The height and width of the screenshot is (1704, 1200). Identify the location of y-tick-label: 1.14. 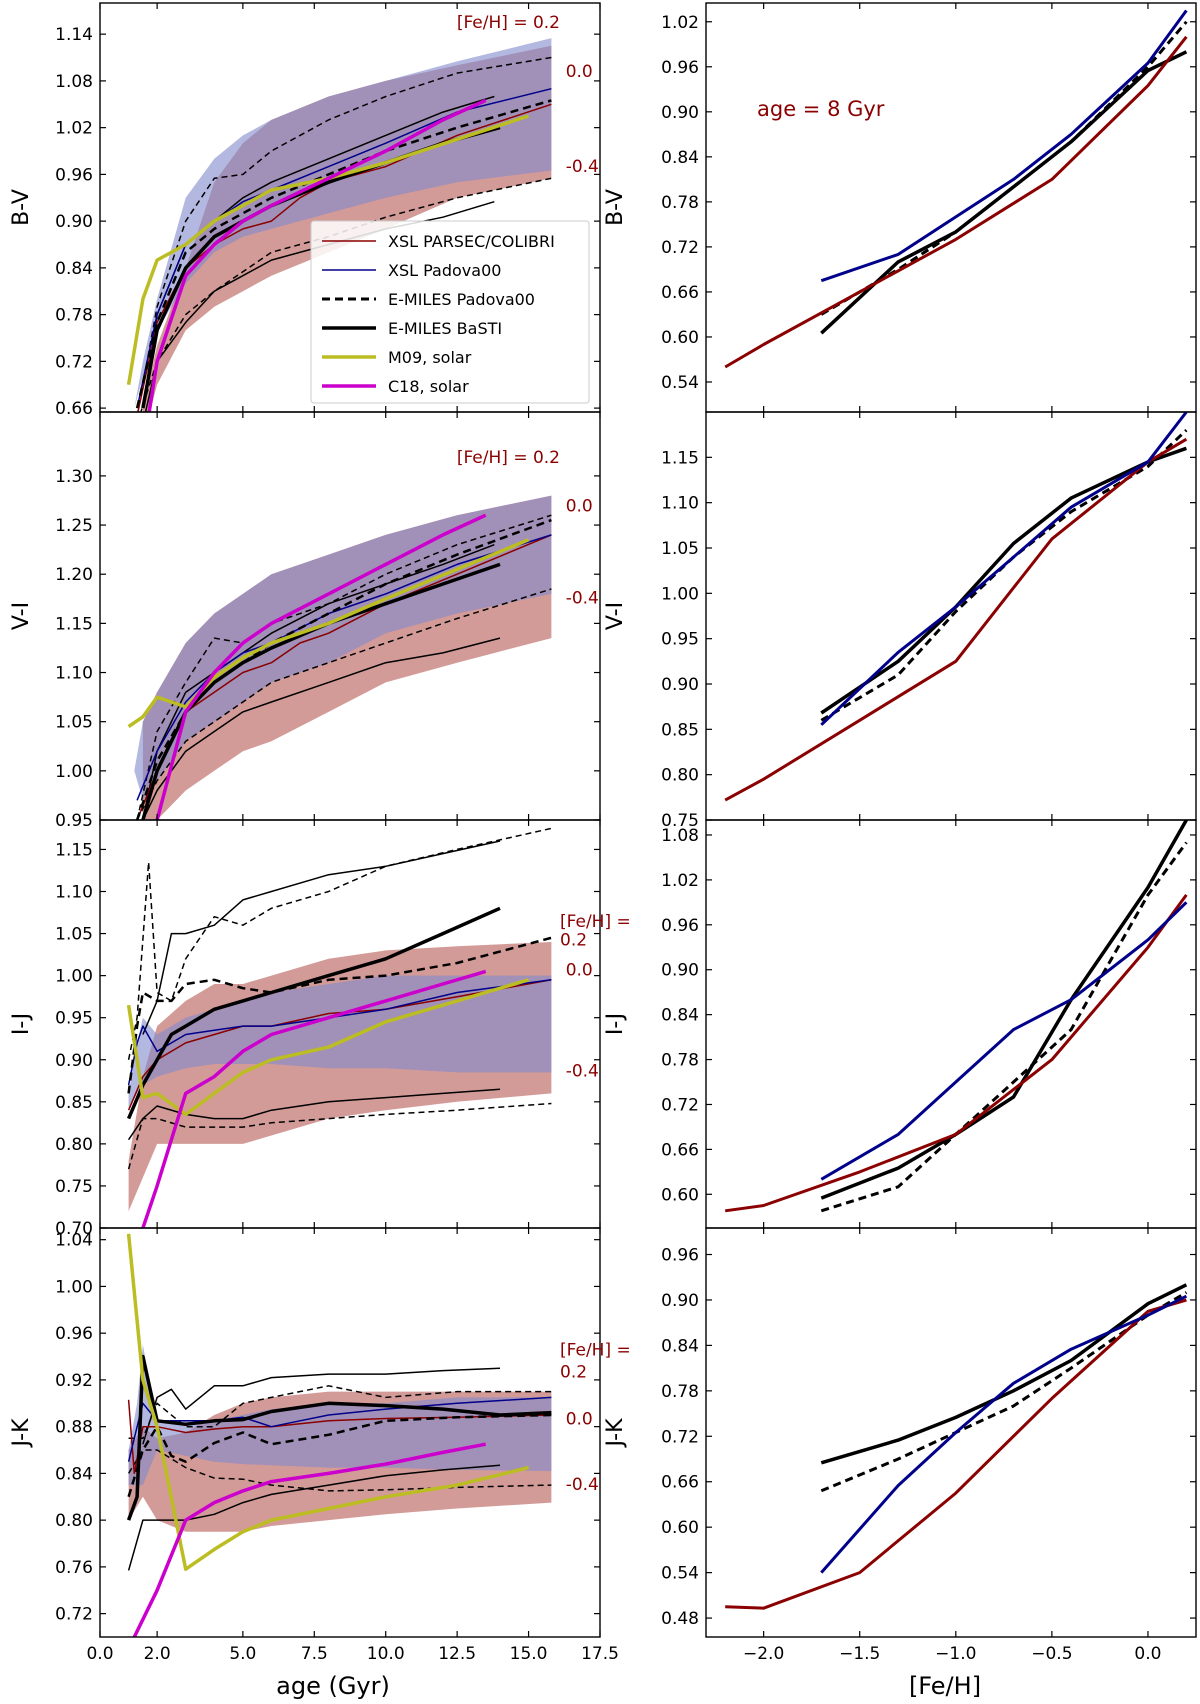
(74, 35).